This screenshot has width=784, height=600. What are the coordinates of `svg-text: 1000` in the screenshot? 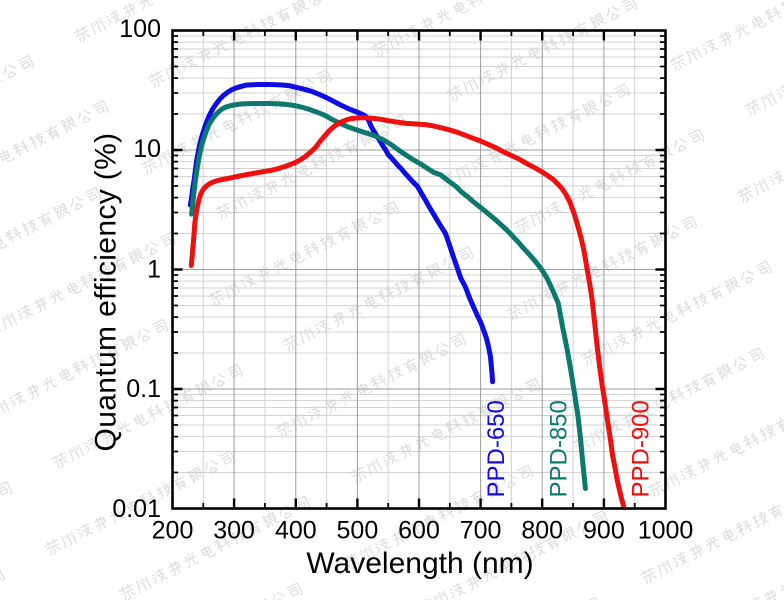 It's located at (666, 531).